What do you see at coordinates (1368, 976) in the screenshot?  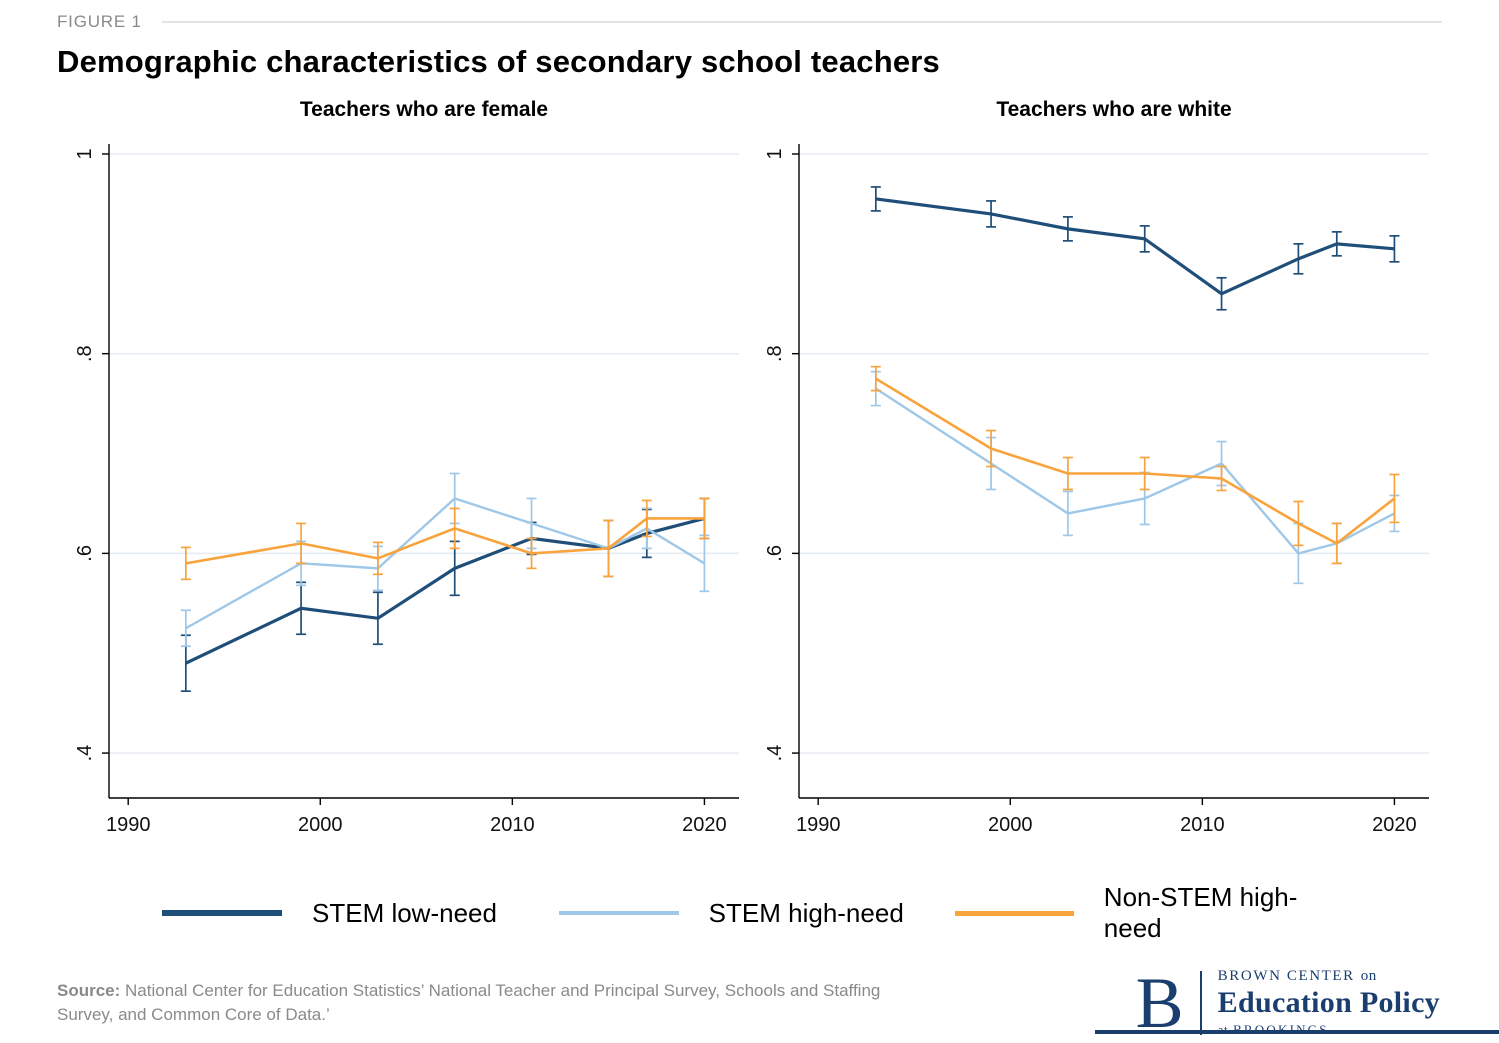 I see `logo-on-text: on` at bounding box center [1368, 976].